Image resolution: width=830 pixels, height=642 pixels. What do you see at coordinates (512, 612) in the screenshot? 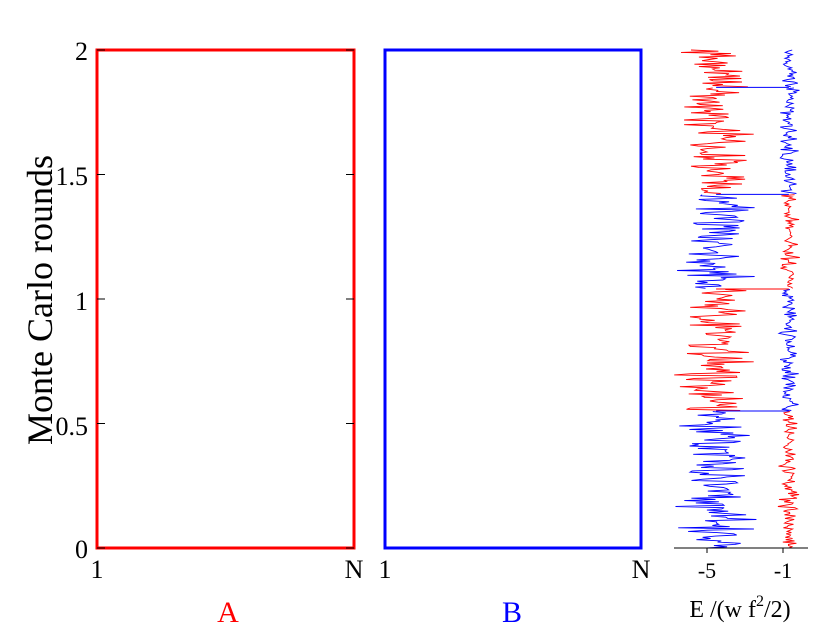
I see `panel-b-label: B` at bounding box center [512, 612].